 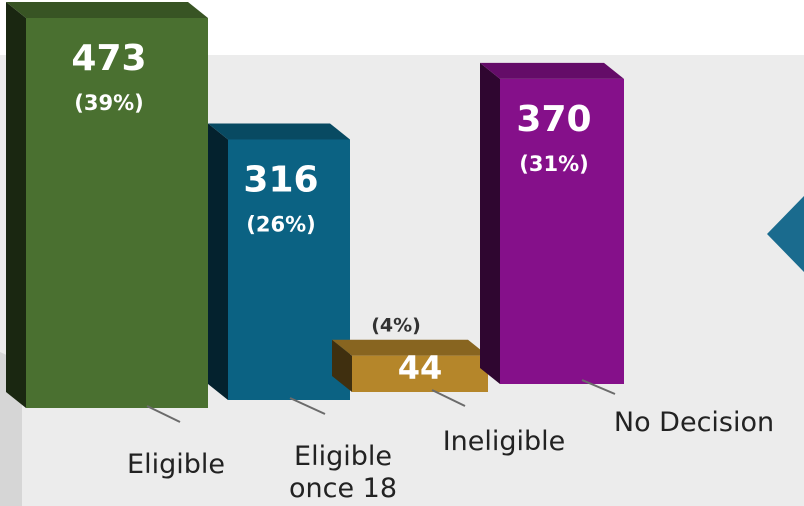 I want to click on category-label-line: No Decision, so click(x=694, y=422).